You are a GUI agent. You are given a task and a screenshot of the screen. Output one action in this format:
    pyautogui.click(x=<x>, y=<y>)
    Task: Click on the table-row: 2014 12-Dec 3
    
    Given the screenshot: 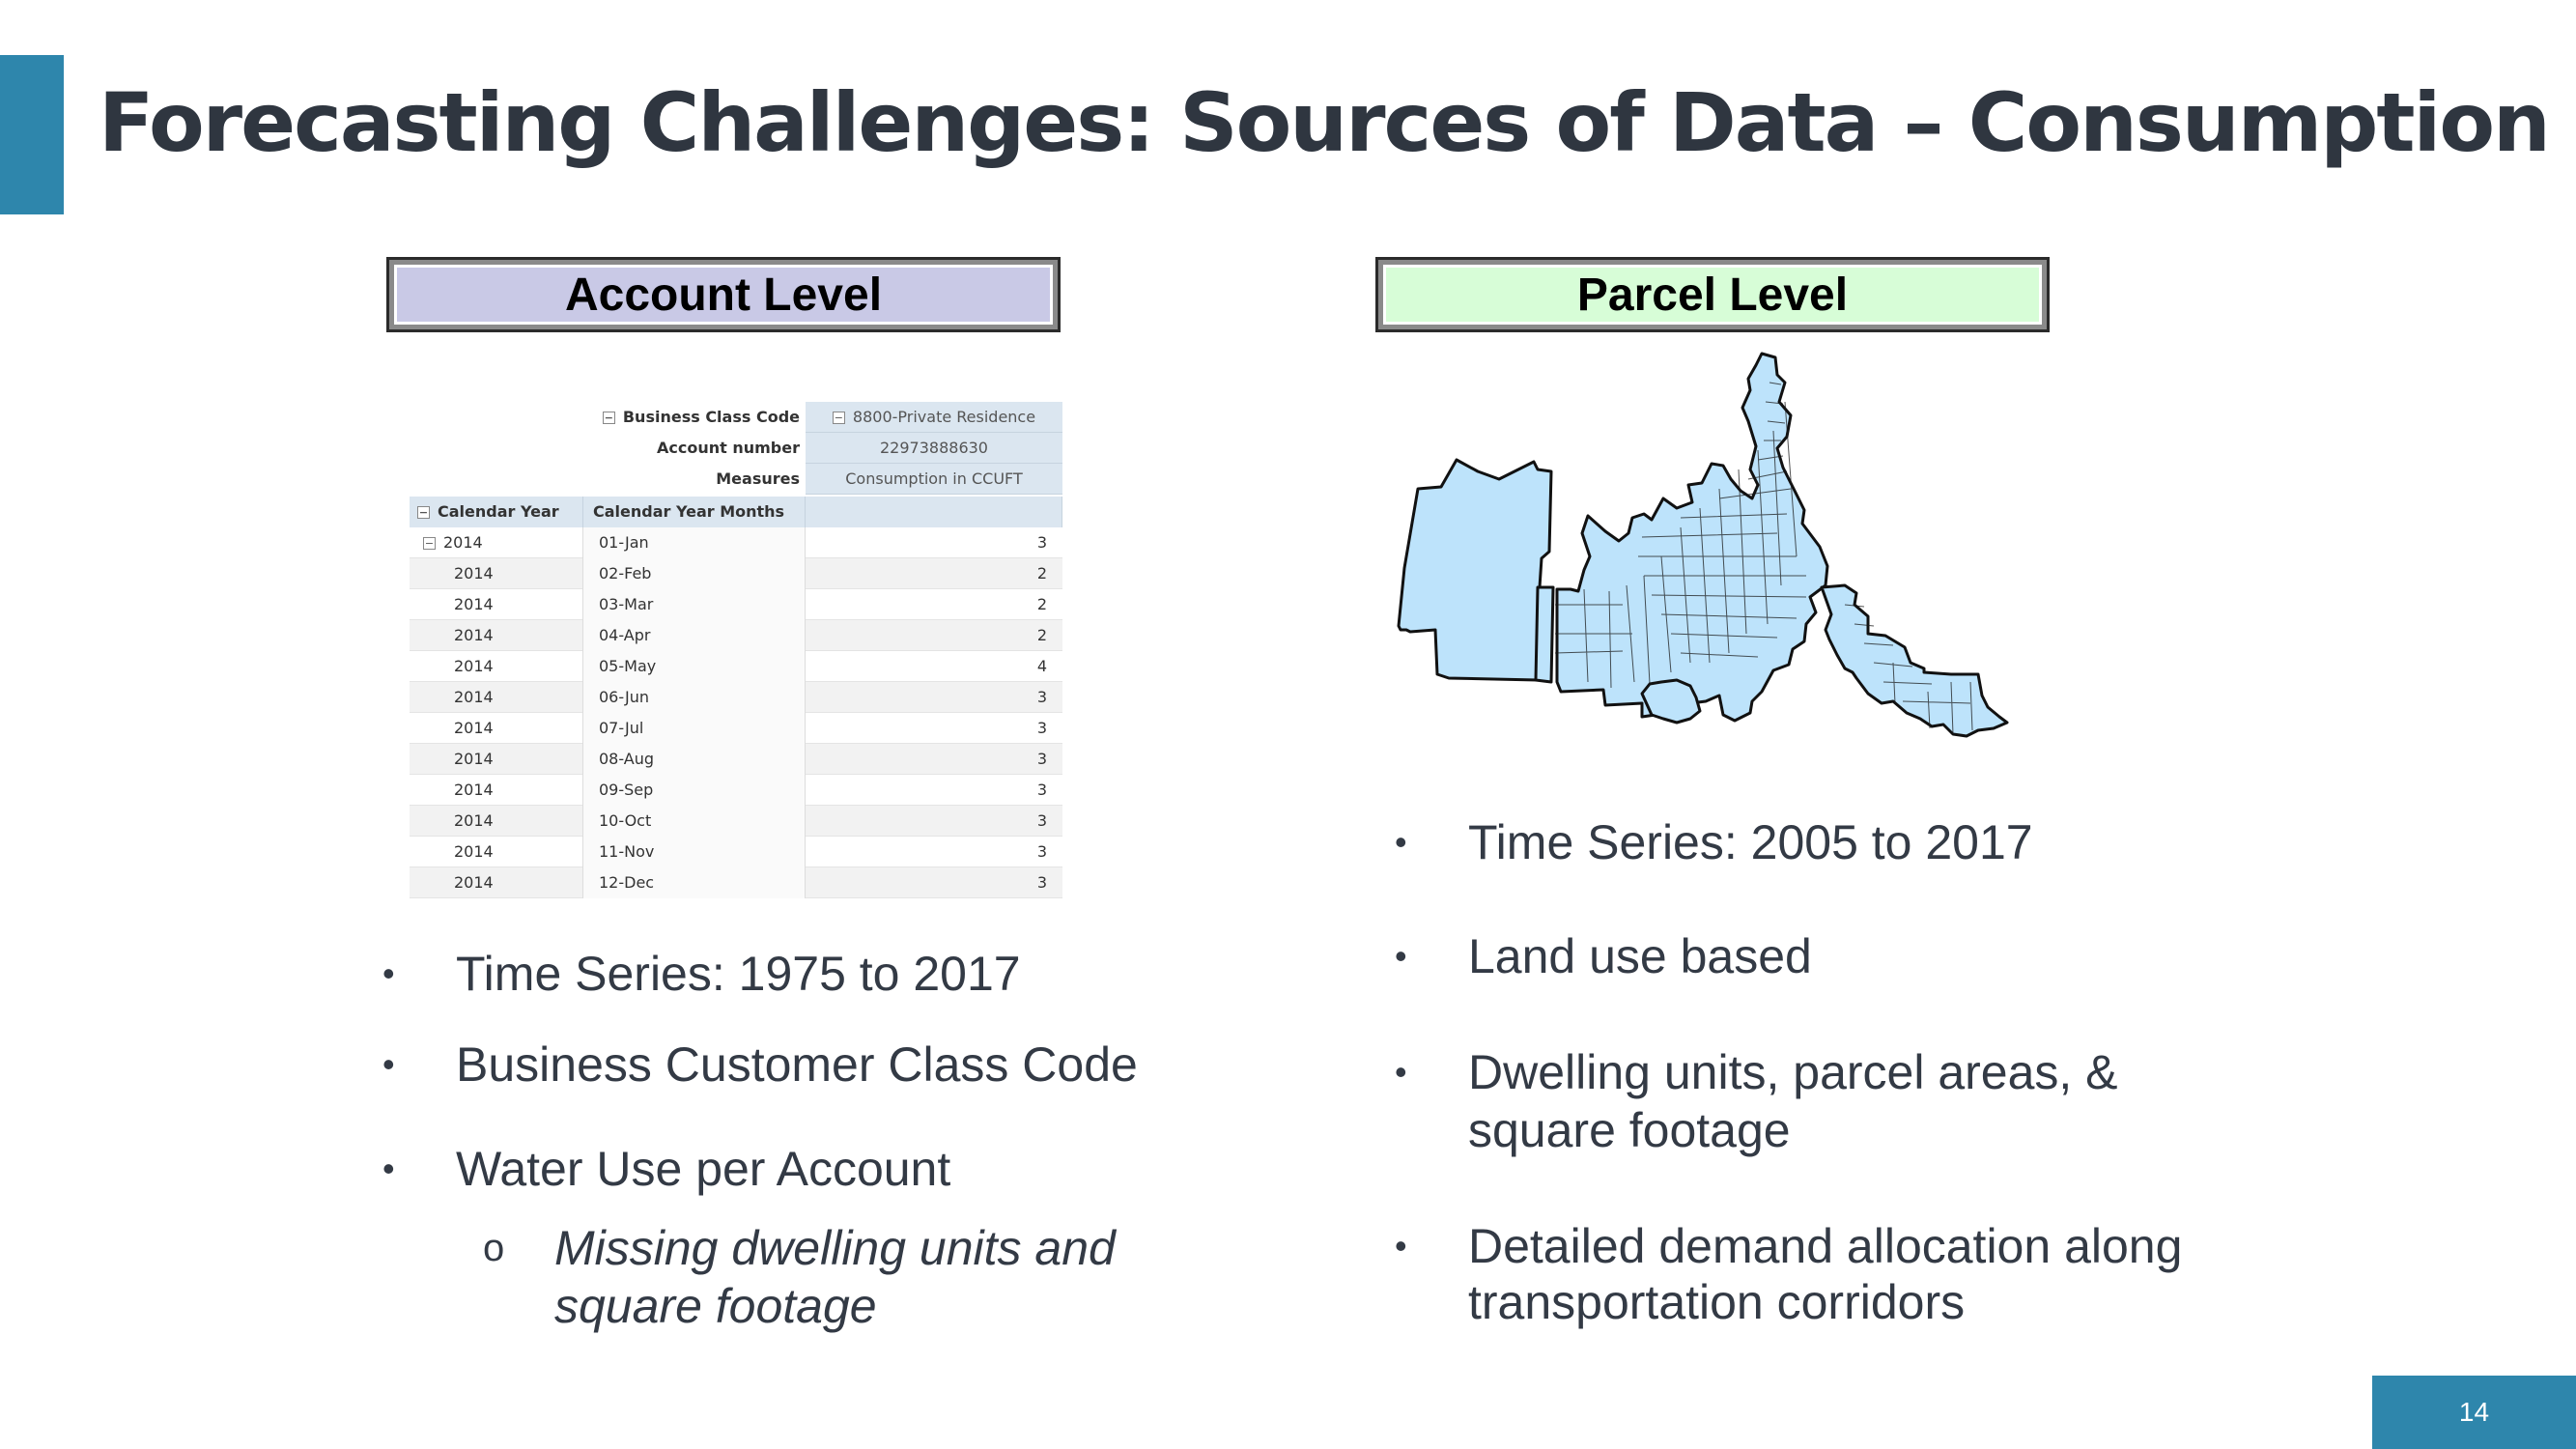 What is the action you would take?
    pyautogui.click(x=736, y=882)
    